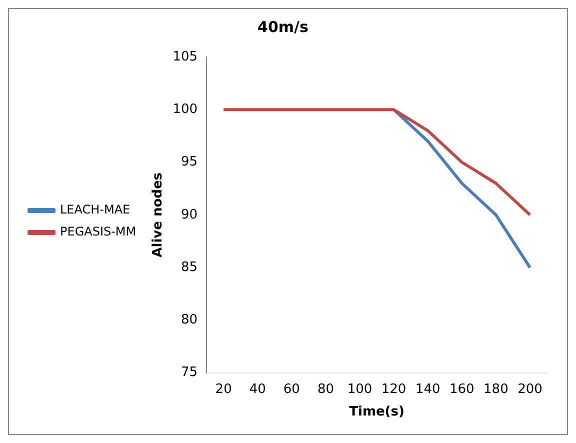 The width and height of the screenshot is (576, 443). I want to click on chart-title: 40m/s, so click(283, 27).